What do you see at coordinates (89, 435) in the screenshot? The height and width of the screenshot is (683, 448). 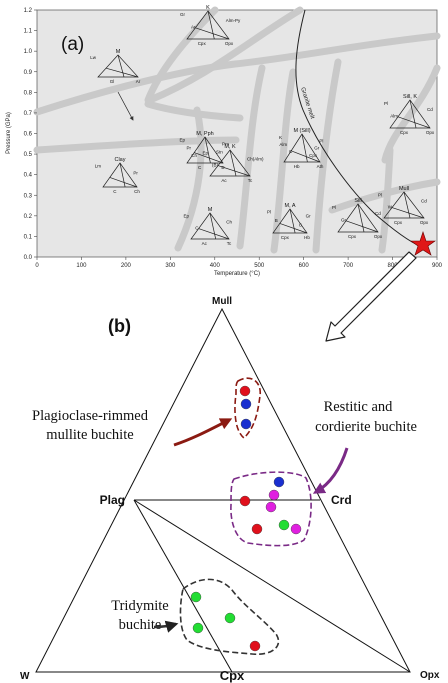 I see `plagioclase-annotation-line-2: mullite buchite` at bounding box center [89, 435].